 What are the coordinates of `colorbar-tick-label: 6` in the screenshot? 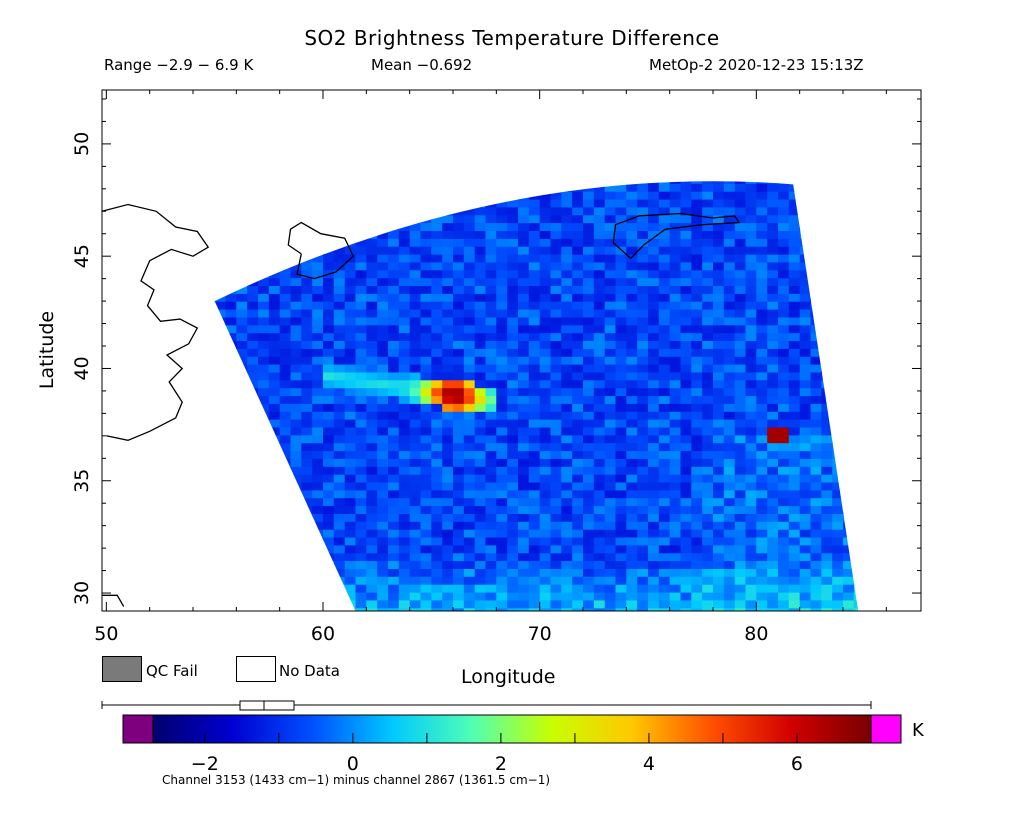 It's located at (797, 764).